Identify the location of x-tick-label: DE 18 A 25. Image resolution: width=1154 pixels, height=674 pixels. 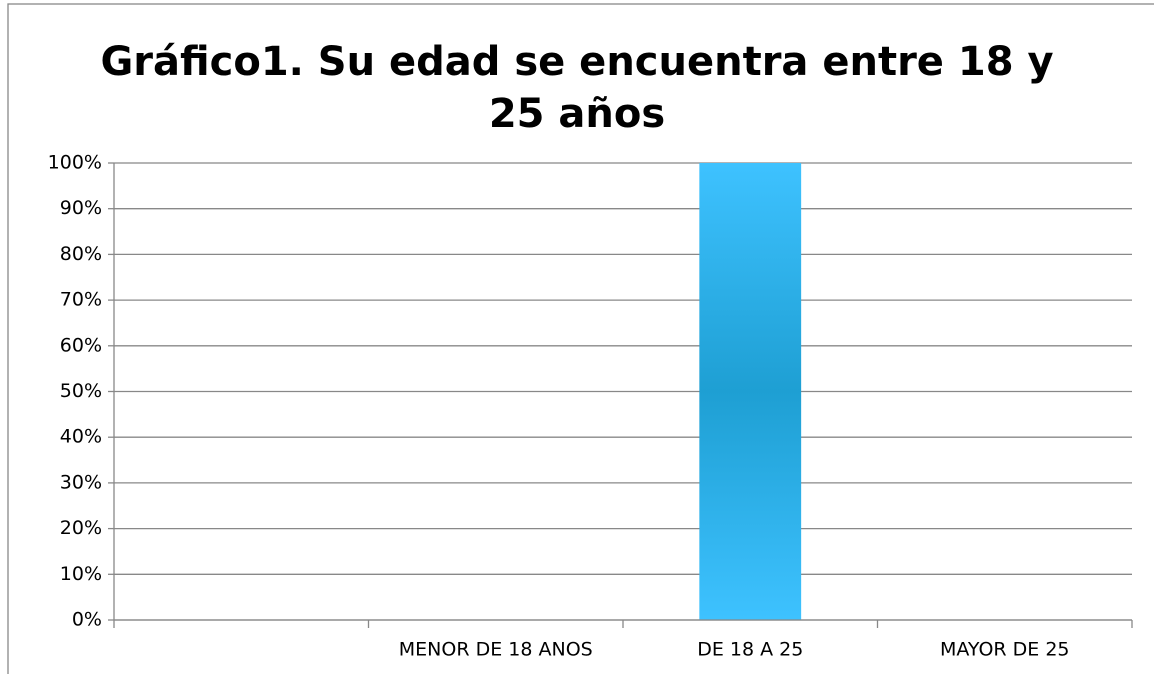
(750, 650).